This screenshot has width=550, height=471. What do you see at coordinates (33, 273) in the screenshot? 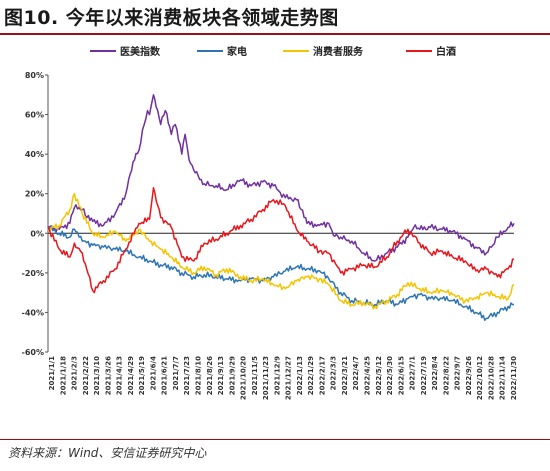
I see `y-tick-label: -20%` at bounding box center [33, 273].